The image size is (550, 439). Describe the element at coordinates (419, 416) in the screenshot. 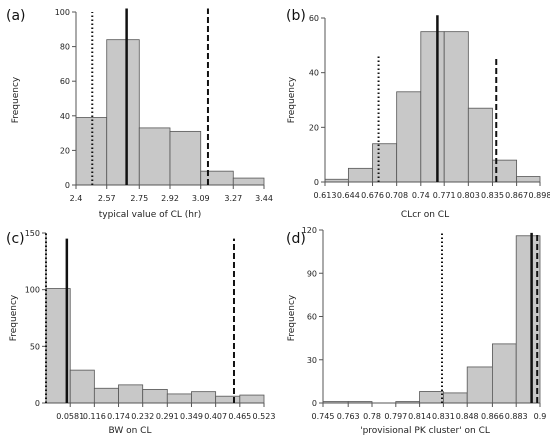

I see `x-tick-label: 0.814` at that location.